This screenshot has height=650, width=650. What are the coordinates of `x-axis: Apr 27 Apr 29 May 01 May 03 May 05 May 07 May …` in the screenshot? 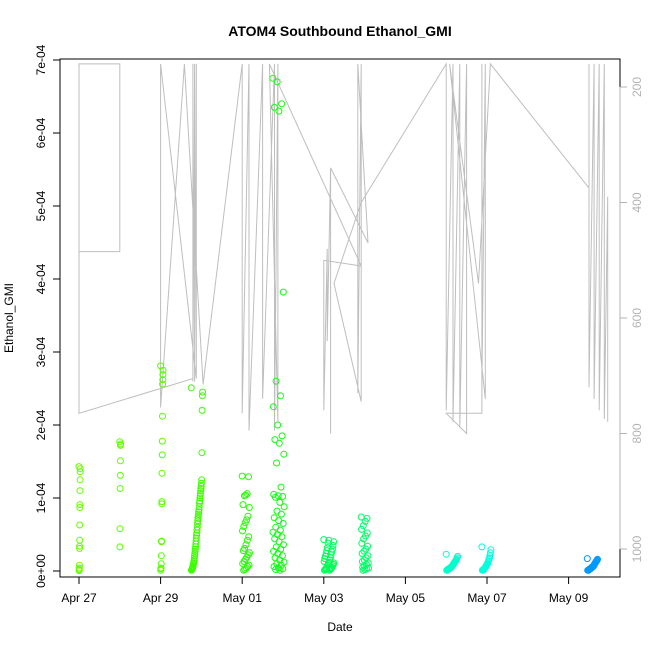 It's located at (325, 590).